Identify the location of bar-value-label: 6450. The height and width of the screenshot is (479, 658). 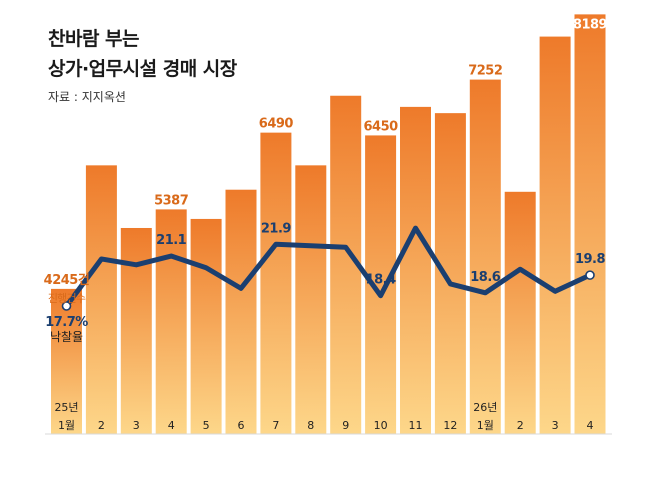
(381, 126).